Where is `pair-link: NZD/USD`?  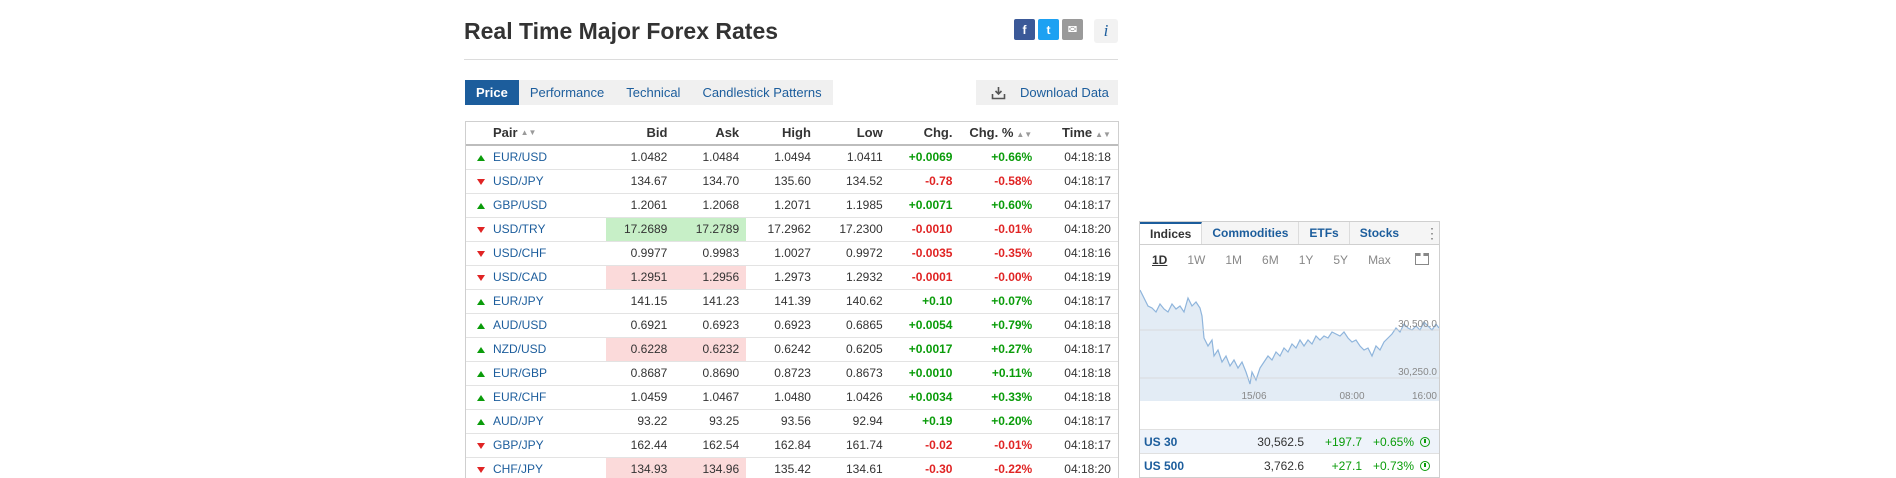
pair-link: NZD/USD is located at coordinates (520, 349).